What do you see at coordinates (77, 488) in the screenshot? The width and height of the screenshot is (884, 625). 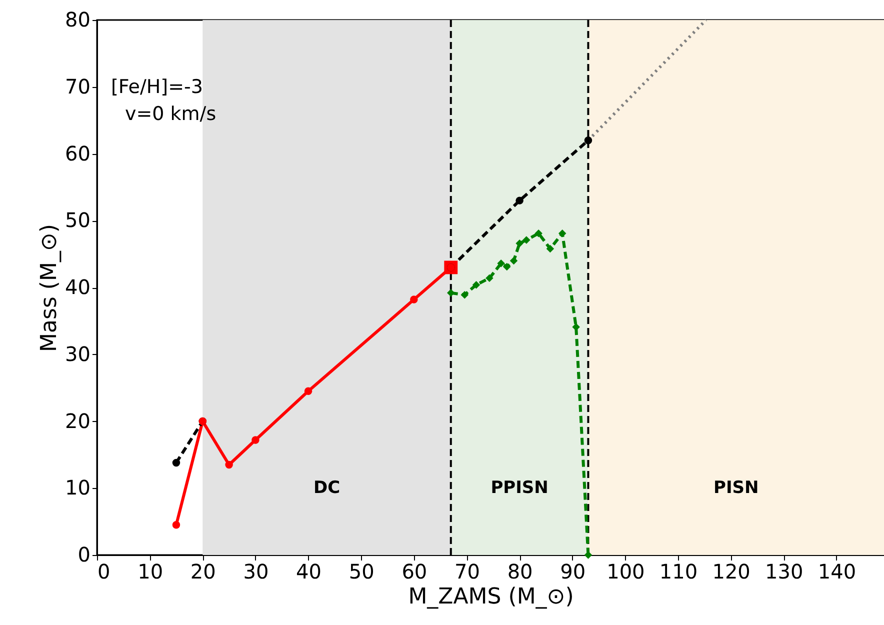 I see `y-tick-label: 10` at bounding box center [77, 488].